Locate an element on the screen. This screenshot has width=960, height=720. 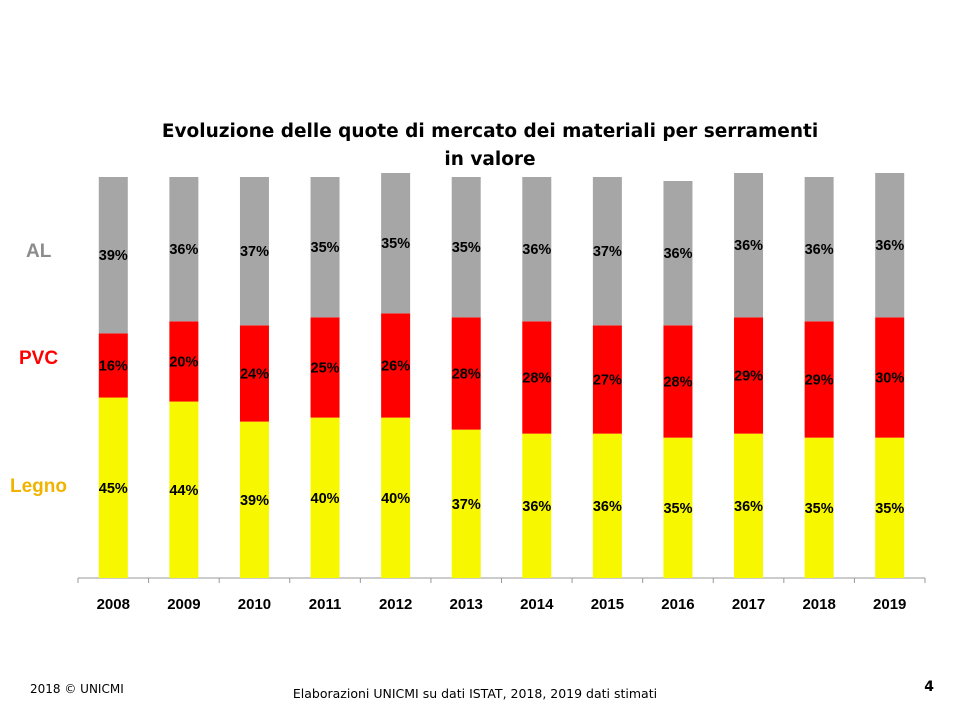
data-label-pvc: 16% is located at coordinates (113, 366).